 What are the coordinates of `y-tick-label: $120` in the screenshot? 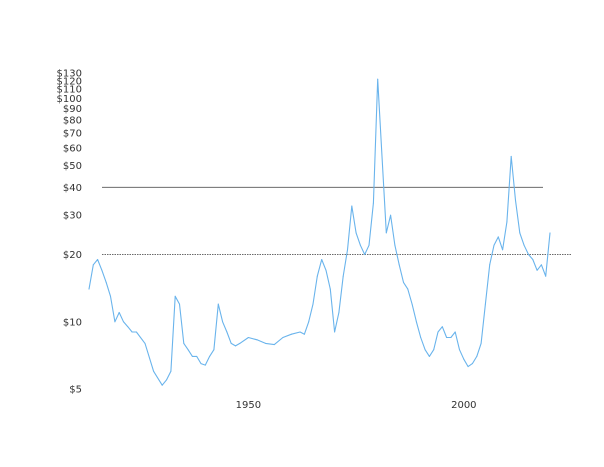 It's located at (69, 81).